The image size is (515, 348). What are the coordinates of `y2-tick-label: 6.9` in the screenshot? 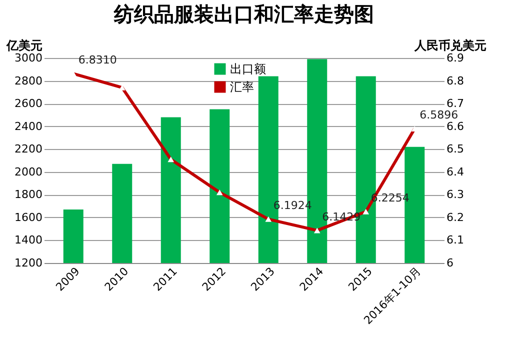 It's located at (455, 58).